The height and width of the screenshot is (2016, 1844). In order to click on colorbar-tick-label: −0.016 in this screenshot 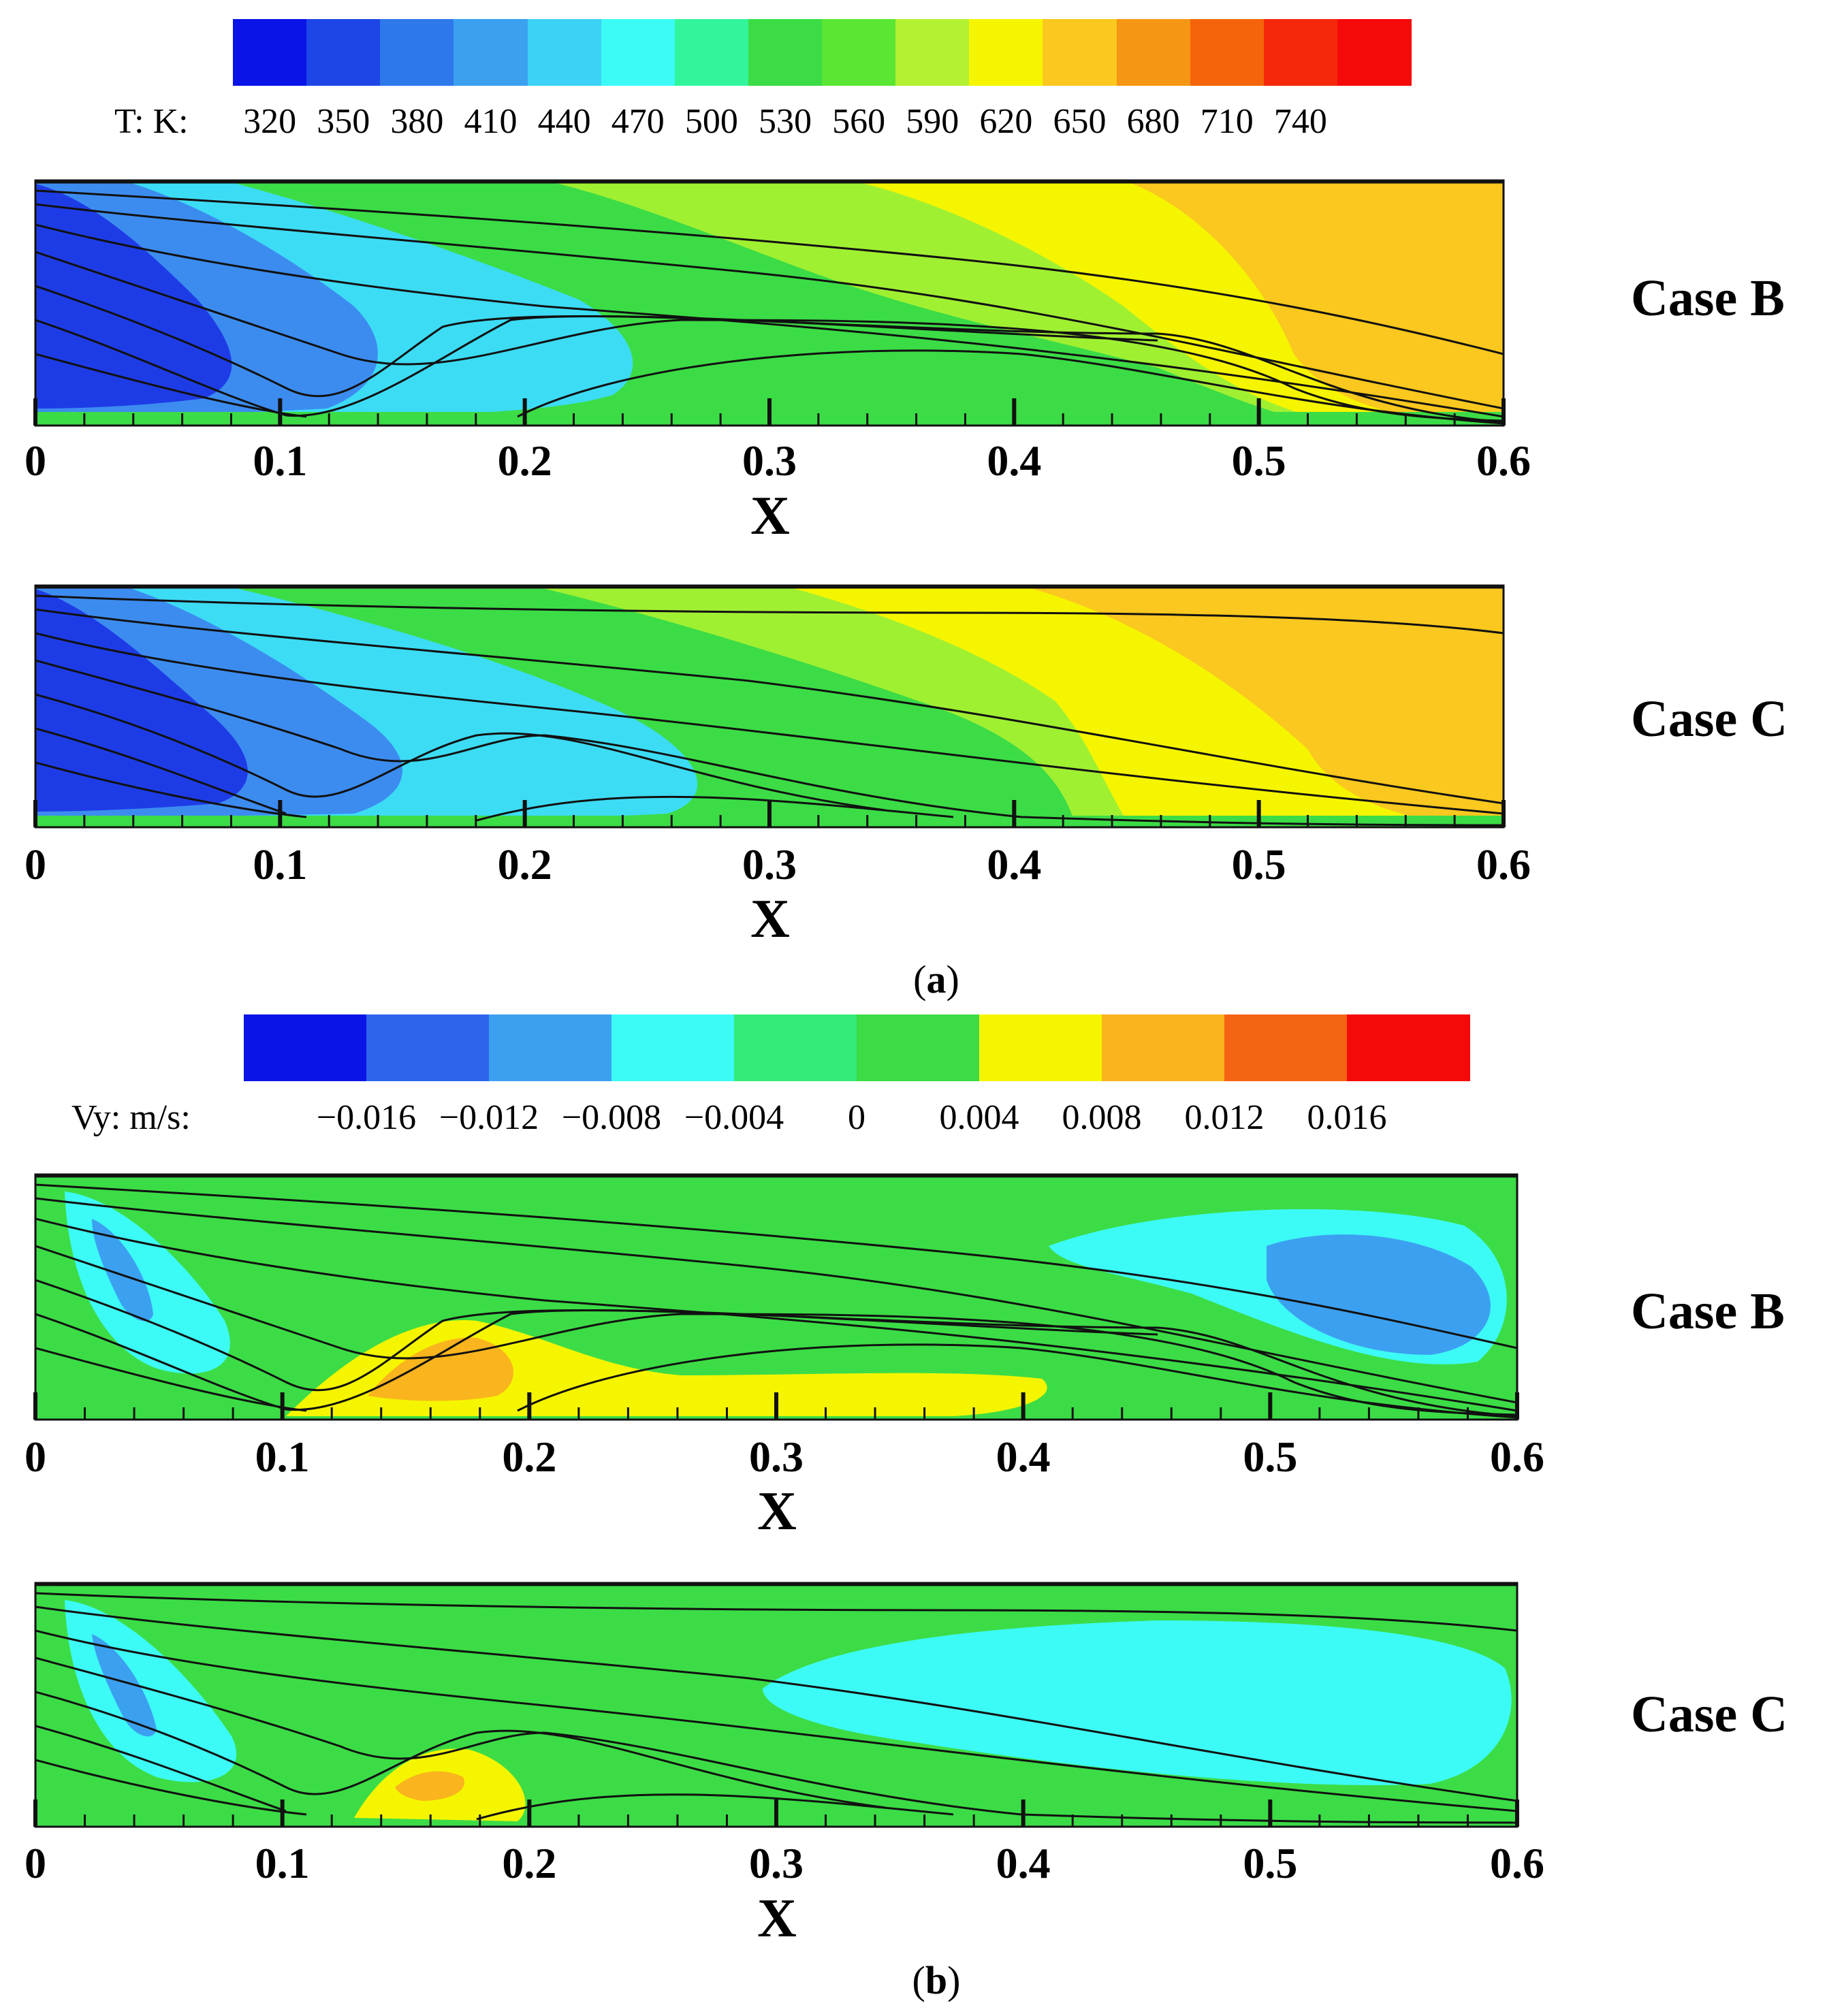, I will do `click(366, 1117)`.